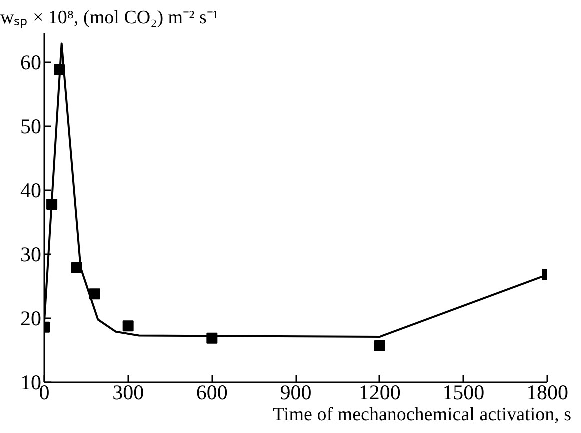  I want to click on x-tick-label: 900, so click(296, 392).